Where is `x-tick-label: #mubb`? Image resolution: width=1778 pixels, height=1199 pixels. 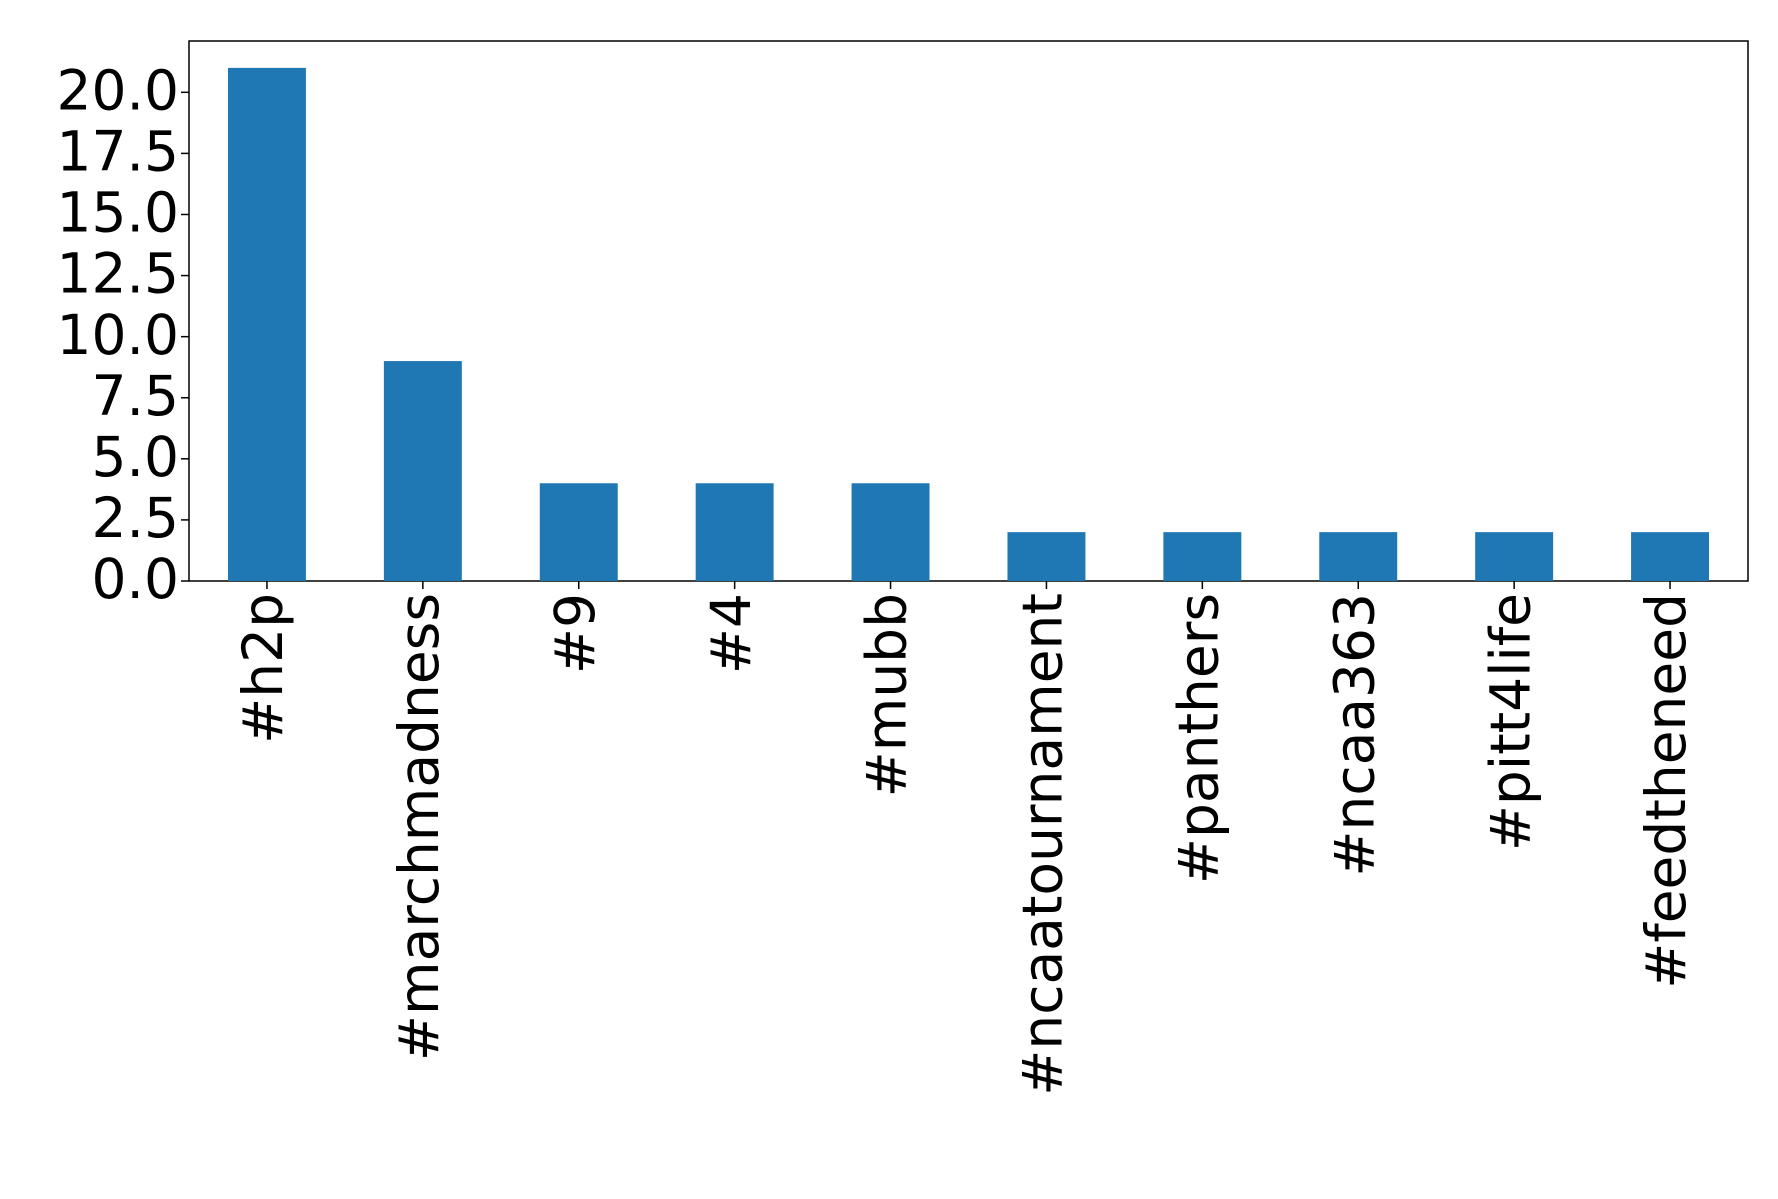 x-tick-label: #mubb is located at coordinates (887, 695).